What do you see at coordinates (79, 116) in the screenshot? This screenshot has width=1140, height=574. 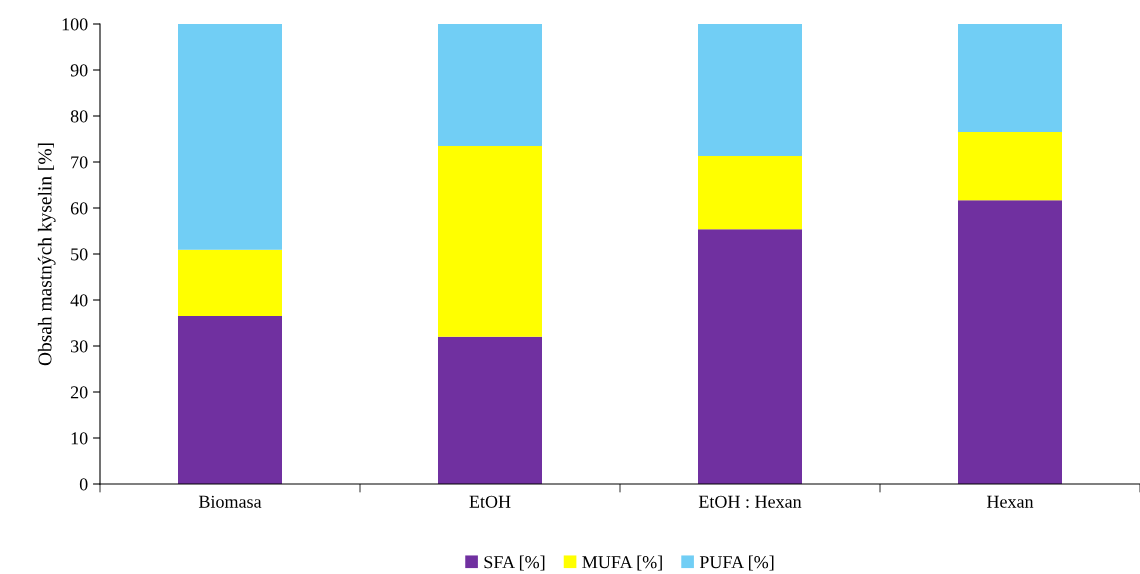 I see `y-tick-label: 80` at bounding box center [79, 116].